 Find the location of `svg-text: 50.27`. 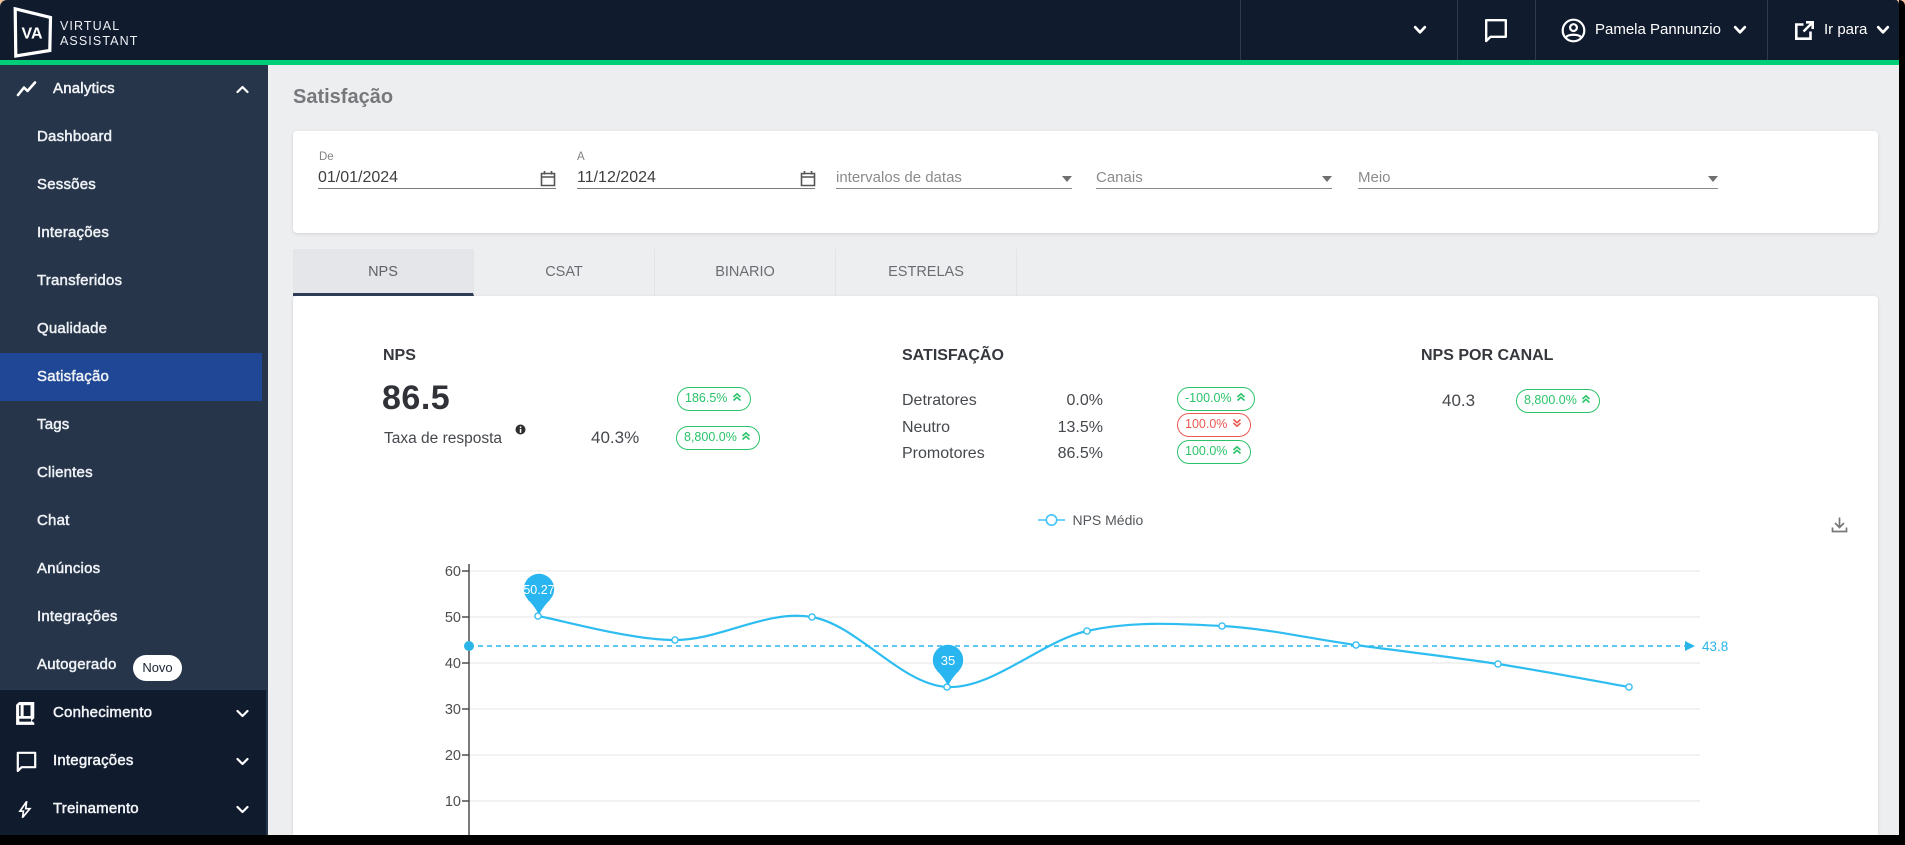

svg-text: 50.27 is located at coordinates (538, 590).